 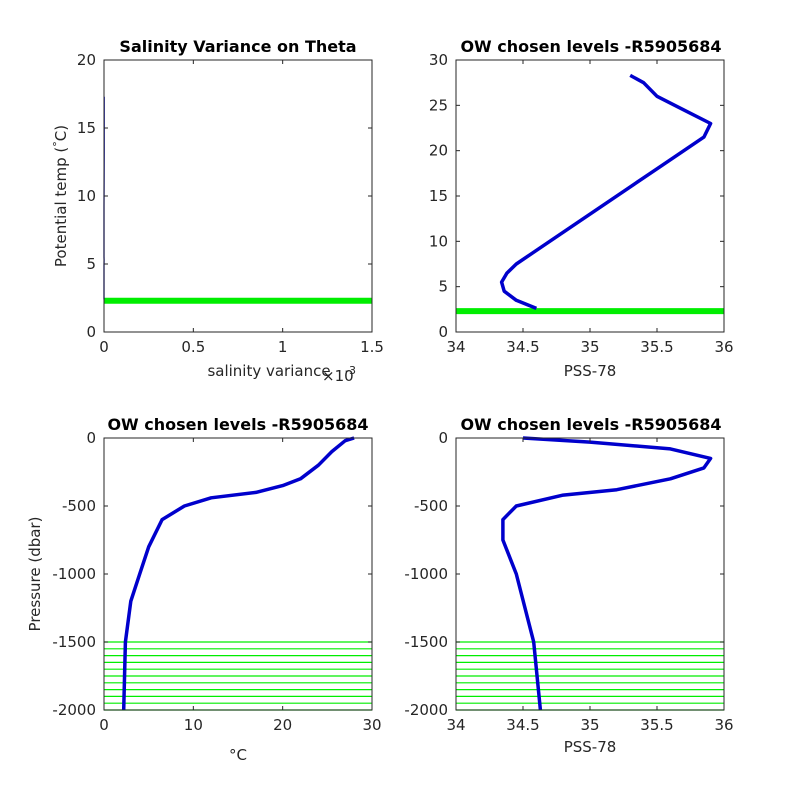 What do you see at coordinates (590, 424) in the screenshot?
I see `panel-4-title: OW chosen levels -R5905684` at bounding box center [590, 424].